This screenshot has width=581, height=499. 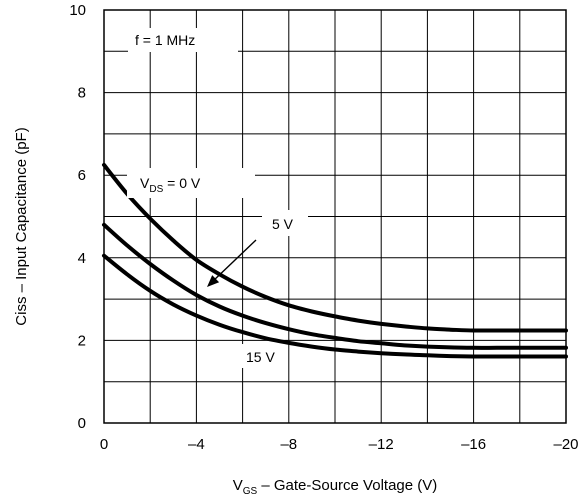 I want to click on x-axis-title-prefix: V, so click(x=238, y=485).